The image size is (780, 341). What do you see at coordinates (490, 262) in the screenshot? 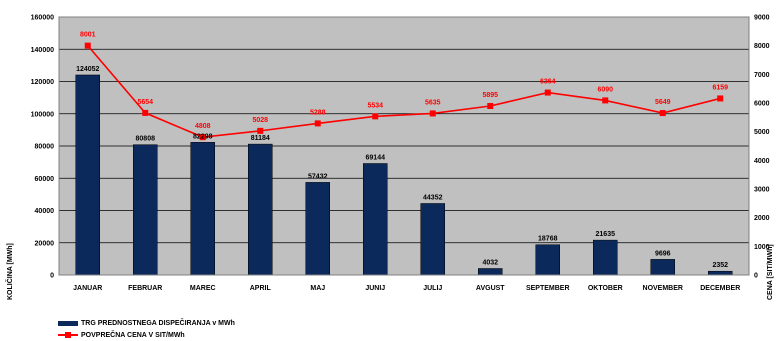
I see `bar-value-label: 4032` at bounding box center [490, 262].